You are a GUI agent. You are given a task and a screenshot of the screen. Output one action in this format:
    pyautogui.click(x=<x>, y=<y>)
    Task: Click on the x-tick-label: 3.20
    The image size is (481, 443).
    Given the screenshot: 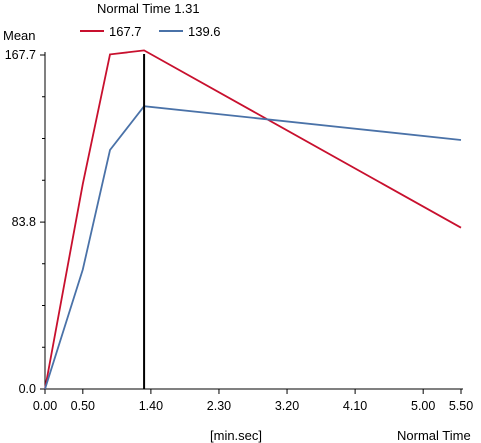 What is the action you would take?
    pyautogui.click(x=287, y=406)
    